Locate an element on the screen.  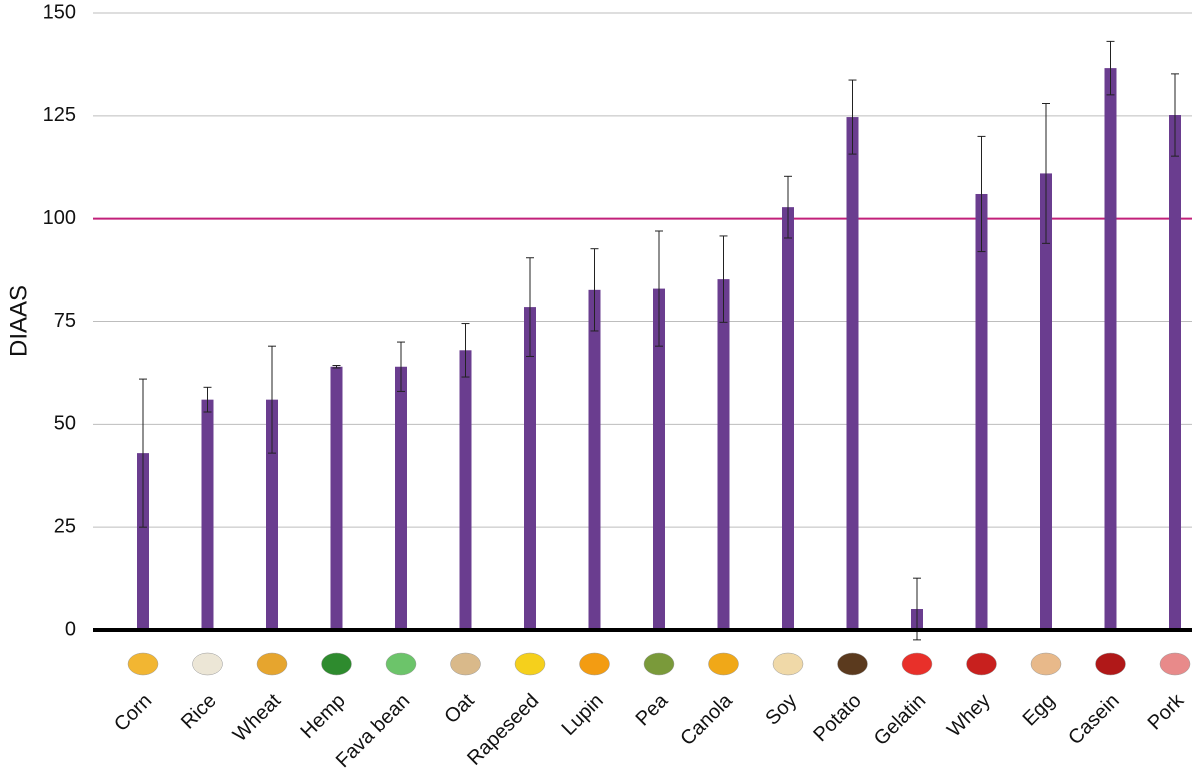
x-tick-label: Casein is located at coordinates (1094, 720).